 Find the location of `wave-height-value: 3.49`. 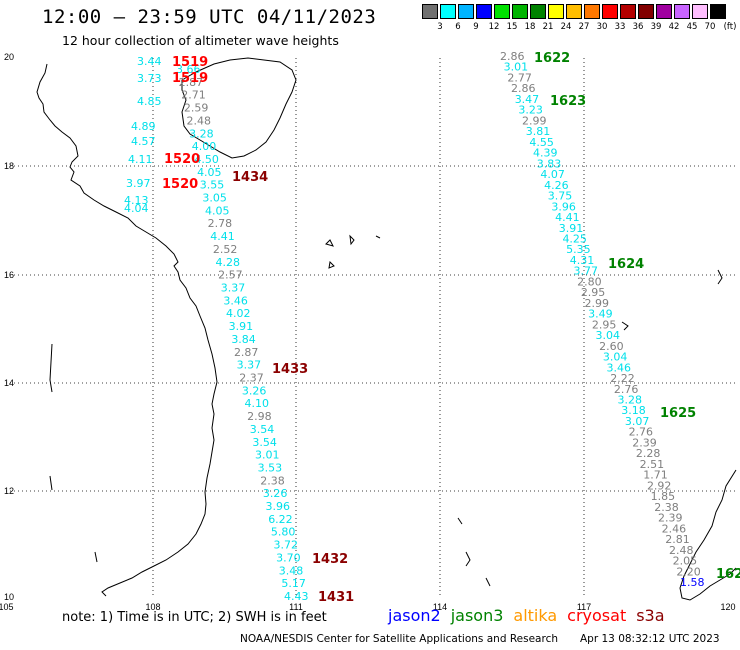

wave-height-value: 3.49 is located at coordinates (600, 314).